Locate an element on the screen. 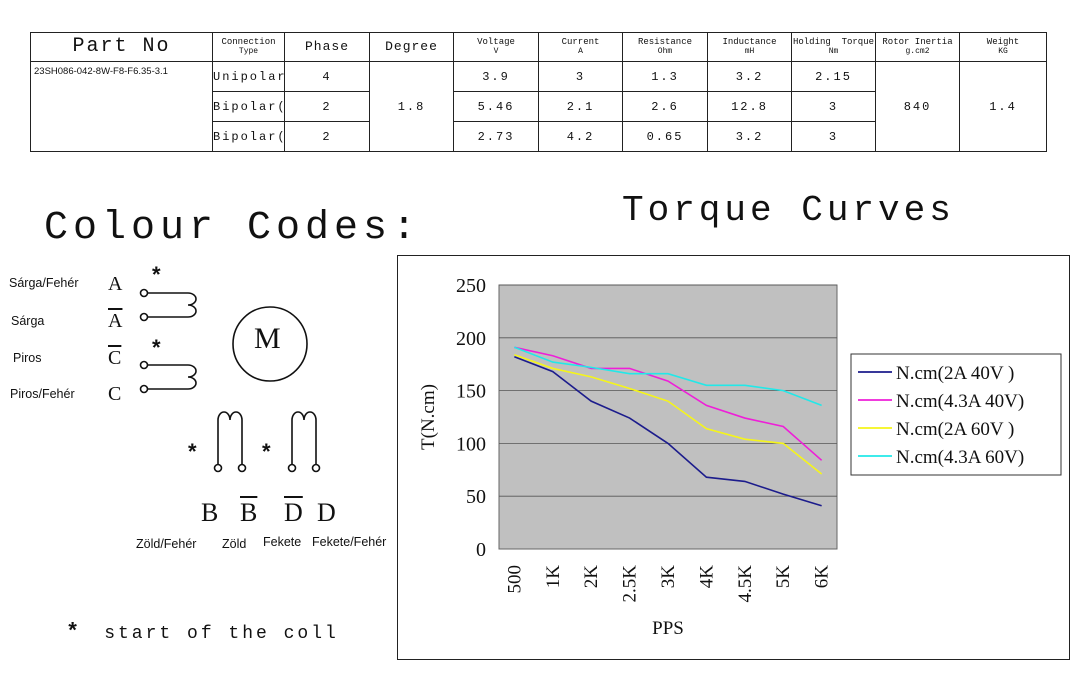  wire-b-label: Zöld/Fehér is located at coordinates (166, 544).